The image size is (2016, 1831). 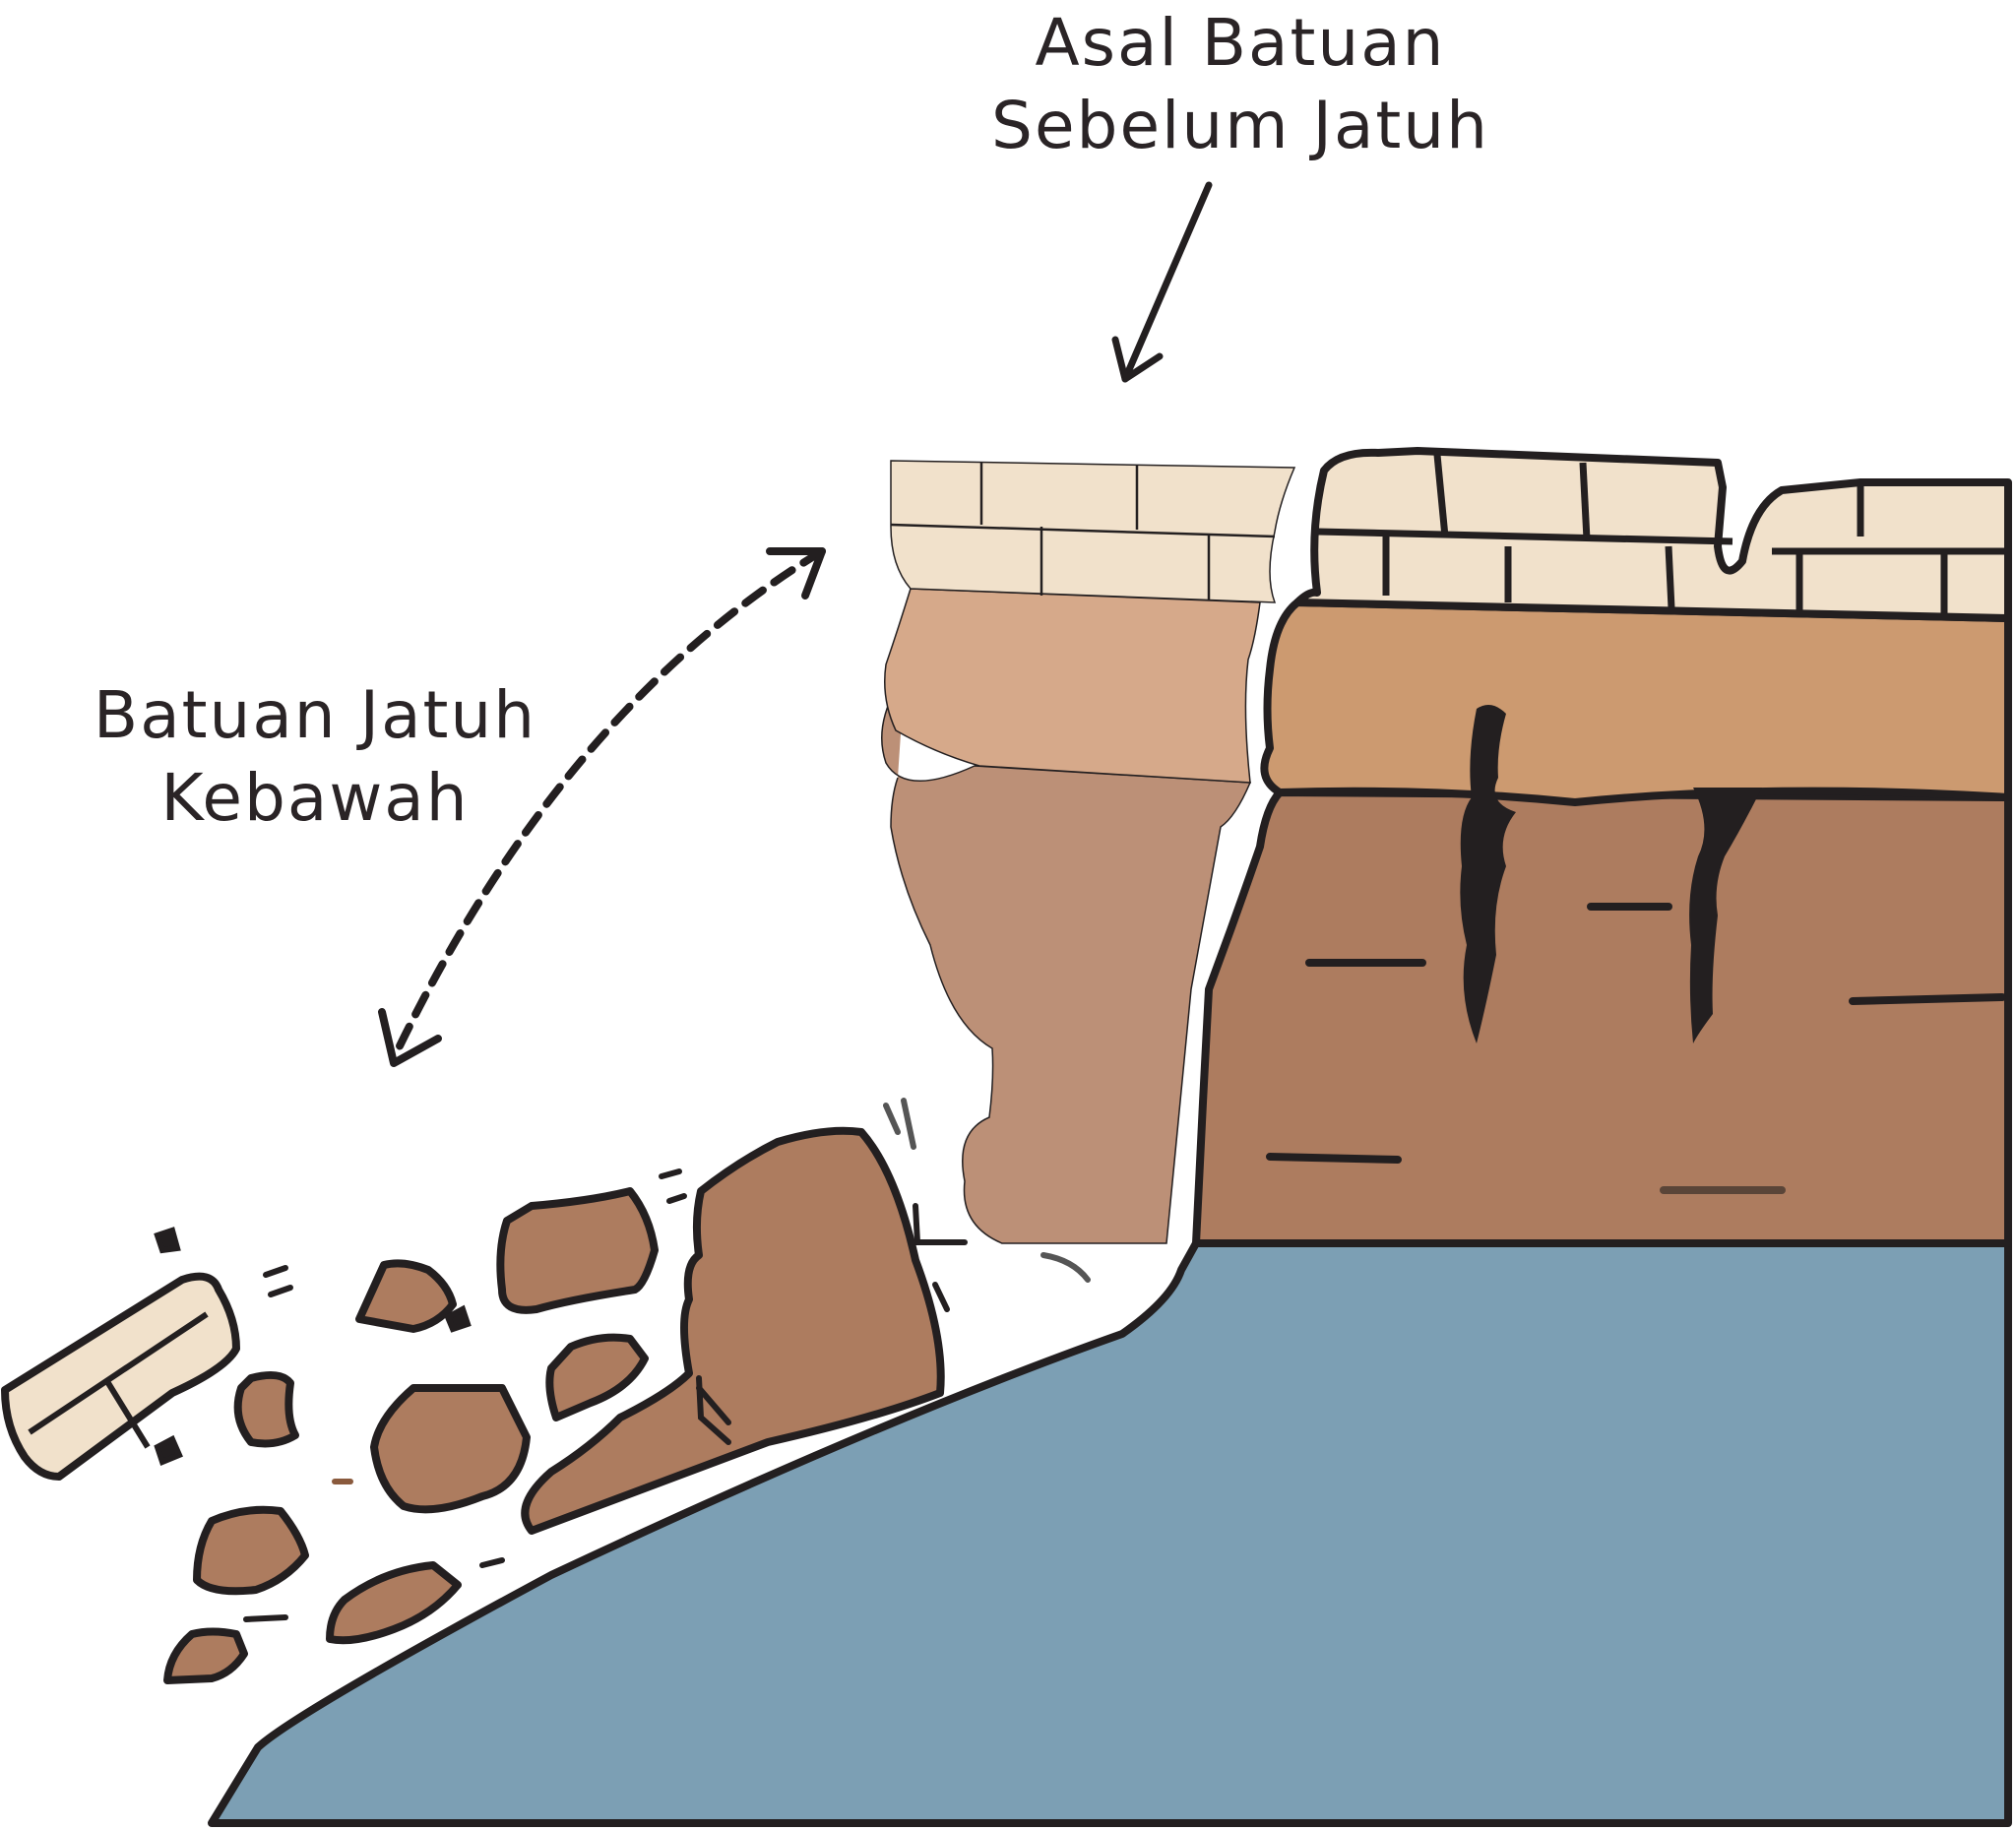 I want to click on cliff-lower-layer, so click(x=1602, y=1018).